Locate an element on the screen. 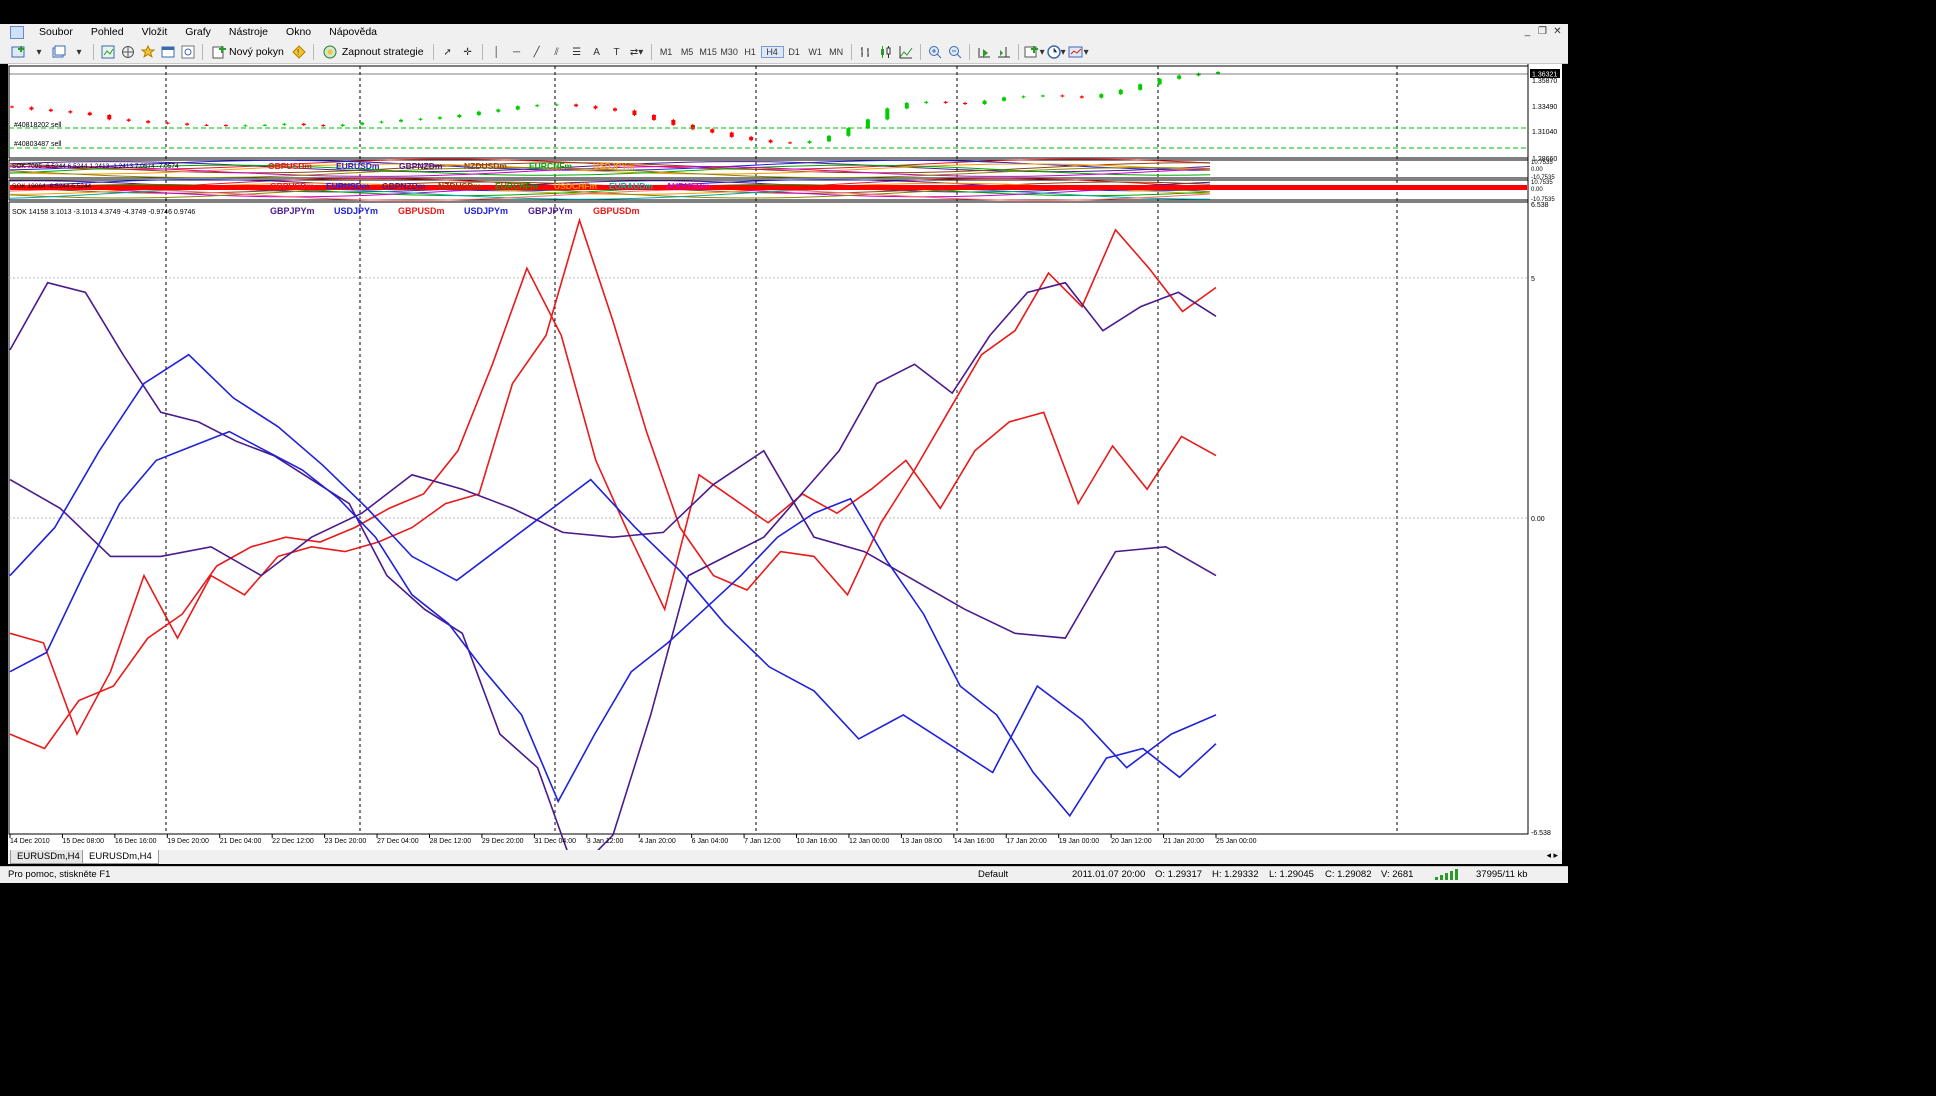 This screenshot has width=1936, height=1096. periods-icon: ▾ is located at coordinates (1056, 52).